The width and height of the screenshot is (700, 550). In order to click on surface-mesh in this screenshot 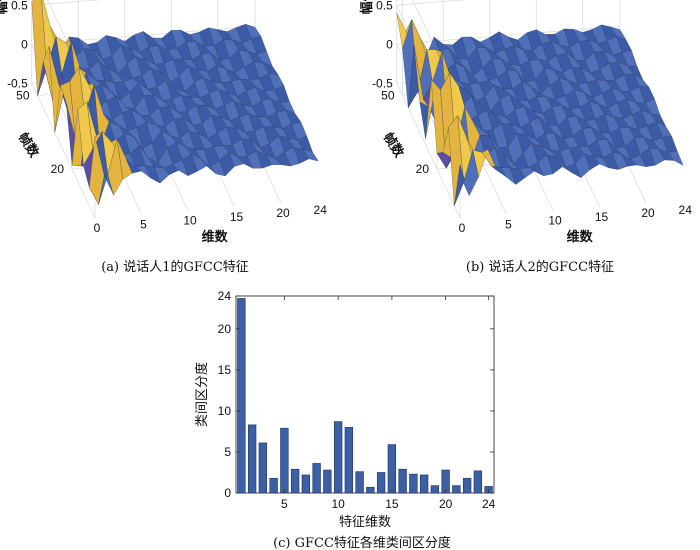, I will do `click(540, 109)`.